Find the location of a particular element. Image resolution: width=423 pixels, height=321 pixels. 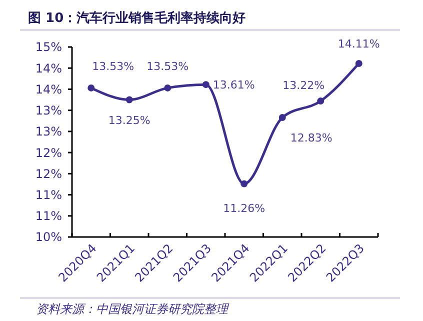

data-label: 12.83% is located at coordinates (311, 138).